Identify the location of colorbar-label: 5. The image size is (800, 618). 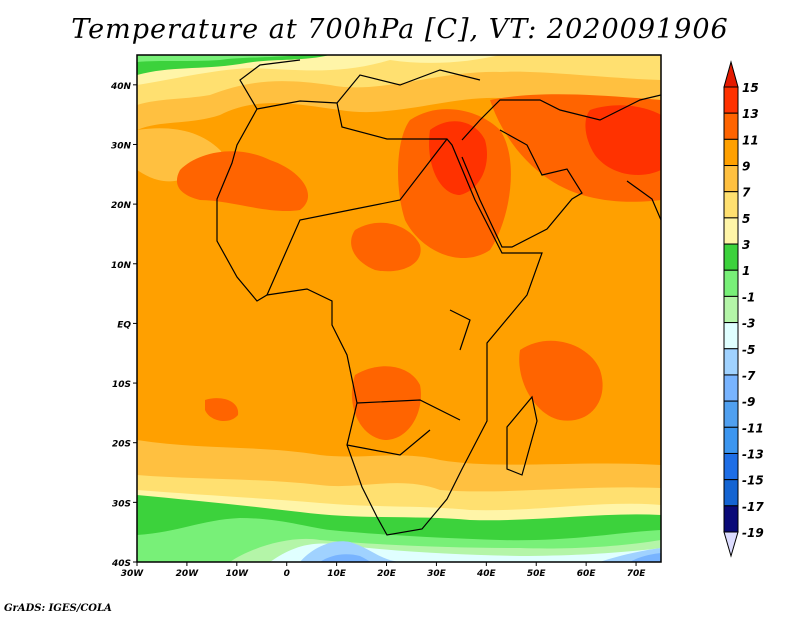
(746, 219).